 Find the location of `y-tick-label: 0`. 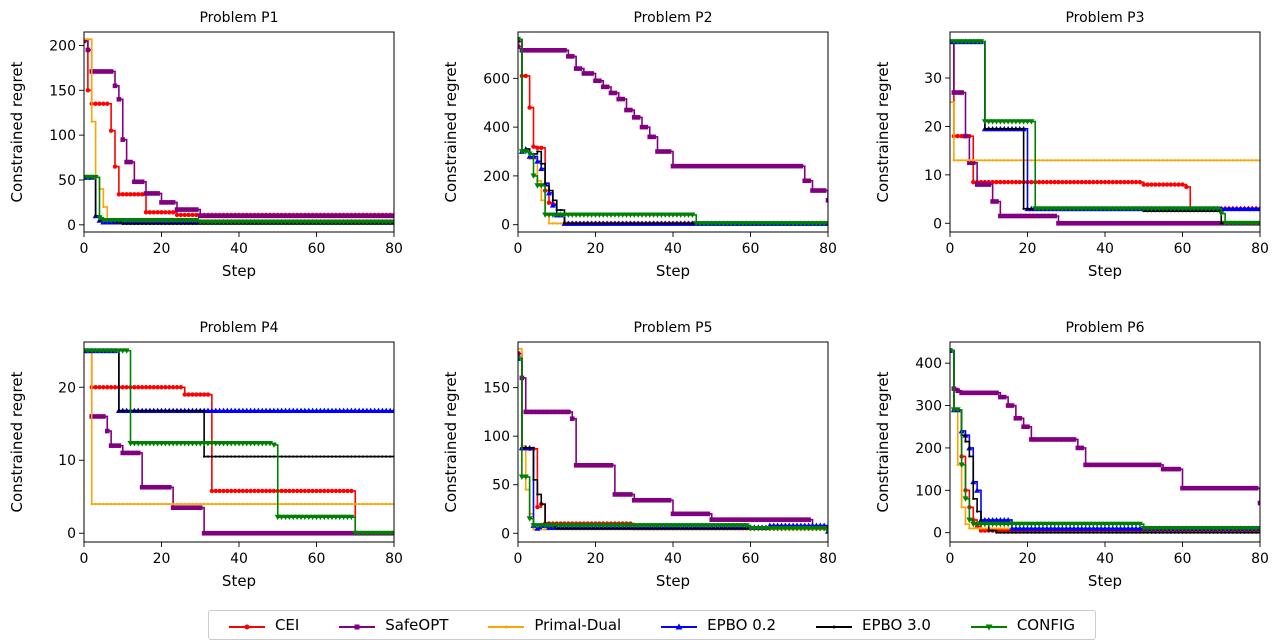

y-tick-label: 0 is located at coordinates (937, 224).